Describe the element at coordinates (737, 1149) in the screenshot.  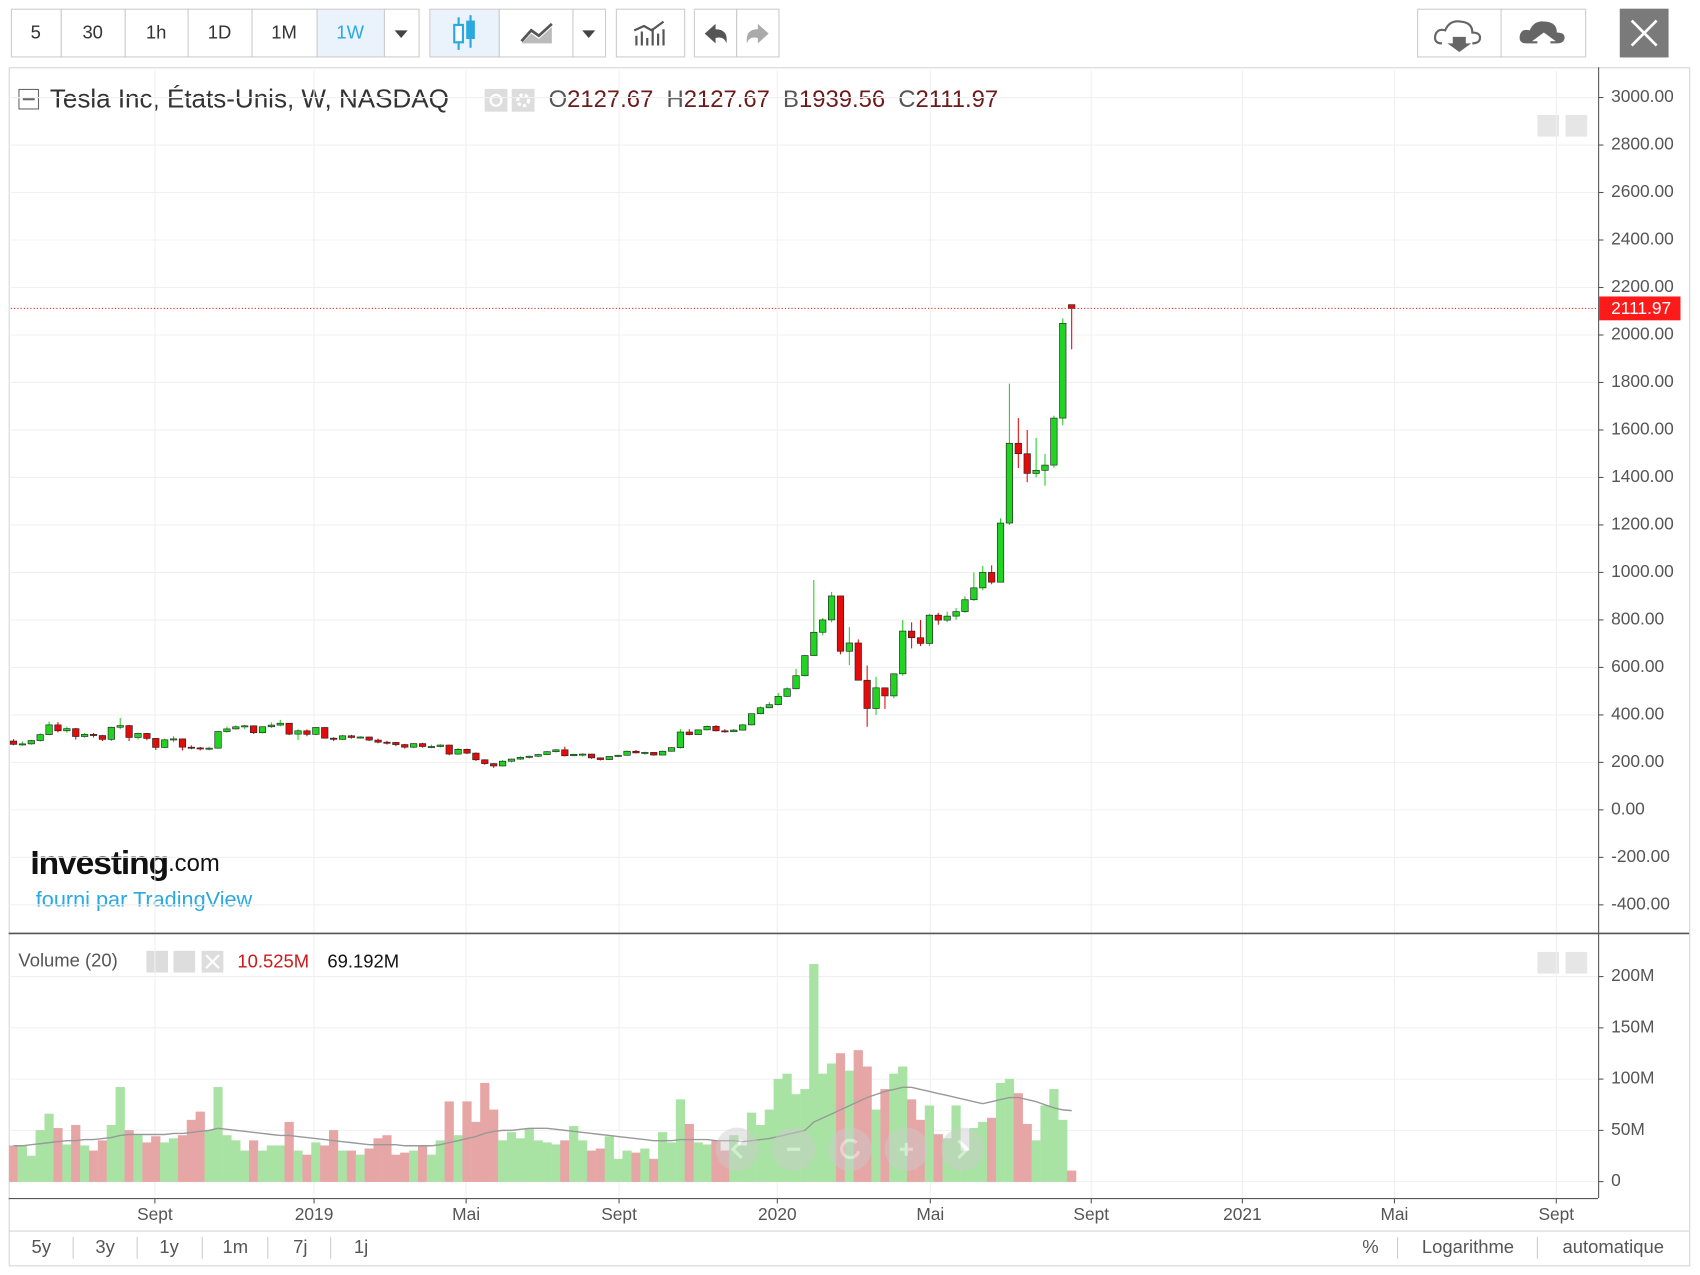
I see `scroll-left-button` at that location.